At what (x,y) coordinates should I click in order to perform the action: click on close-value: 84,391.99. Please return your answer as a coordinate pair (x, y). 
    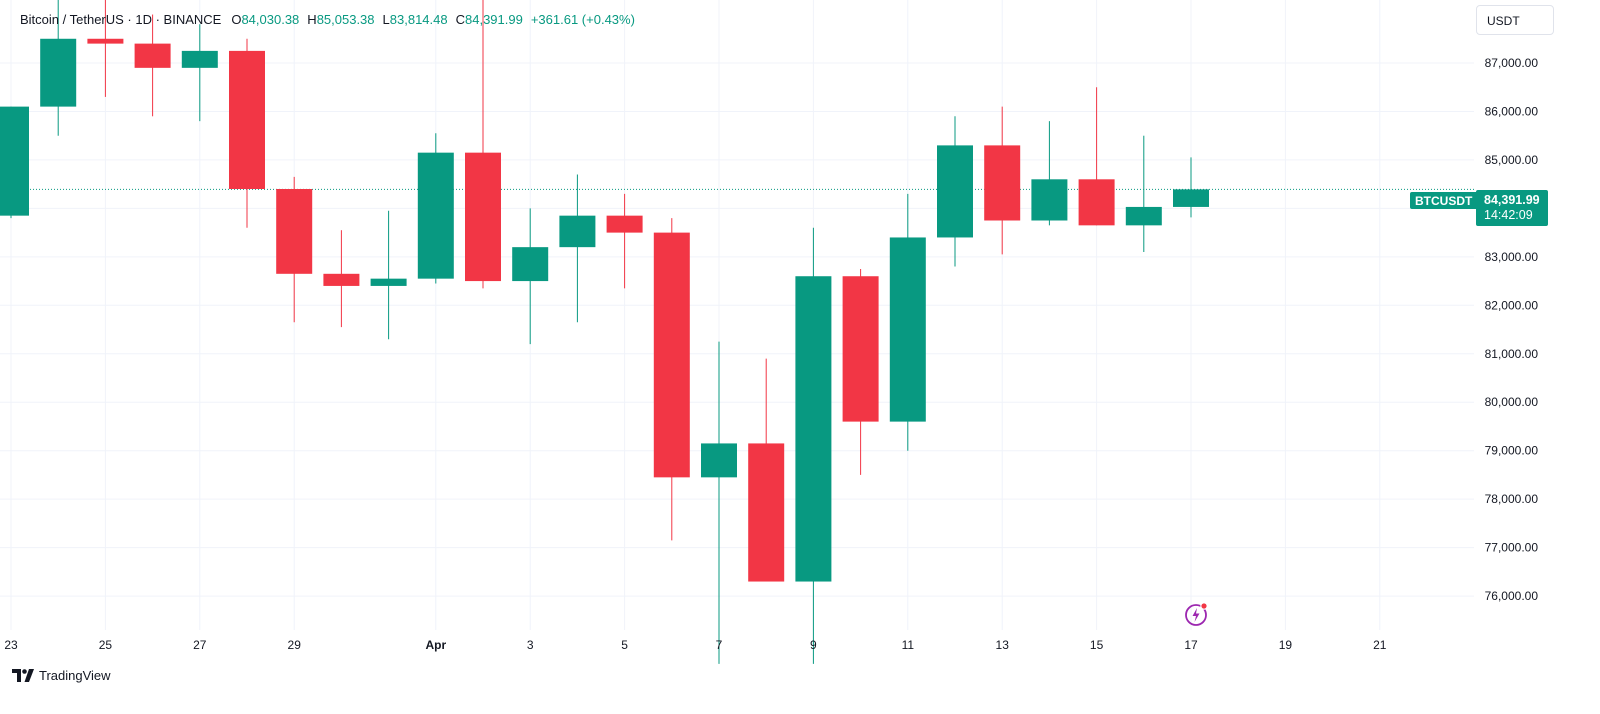
    Looking at the image, I should click on (494, 19).